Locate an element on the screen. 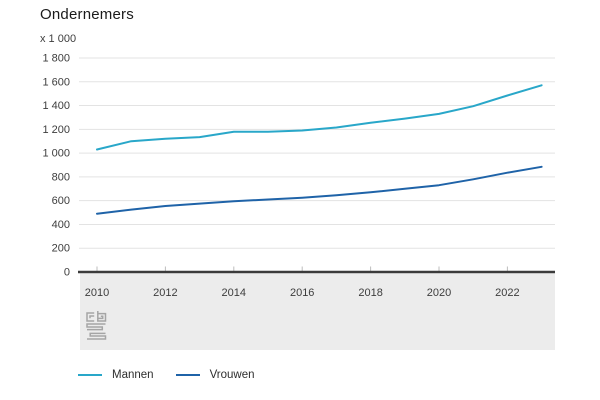 The height and width of the screenshot is (400, 600). vrouwen-line-swatch-icon is located at coordinates (187, 375).